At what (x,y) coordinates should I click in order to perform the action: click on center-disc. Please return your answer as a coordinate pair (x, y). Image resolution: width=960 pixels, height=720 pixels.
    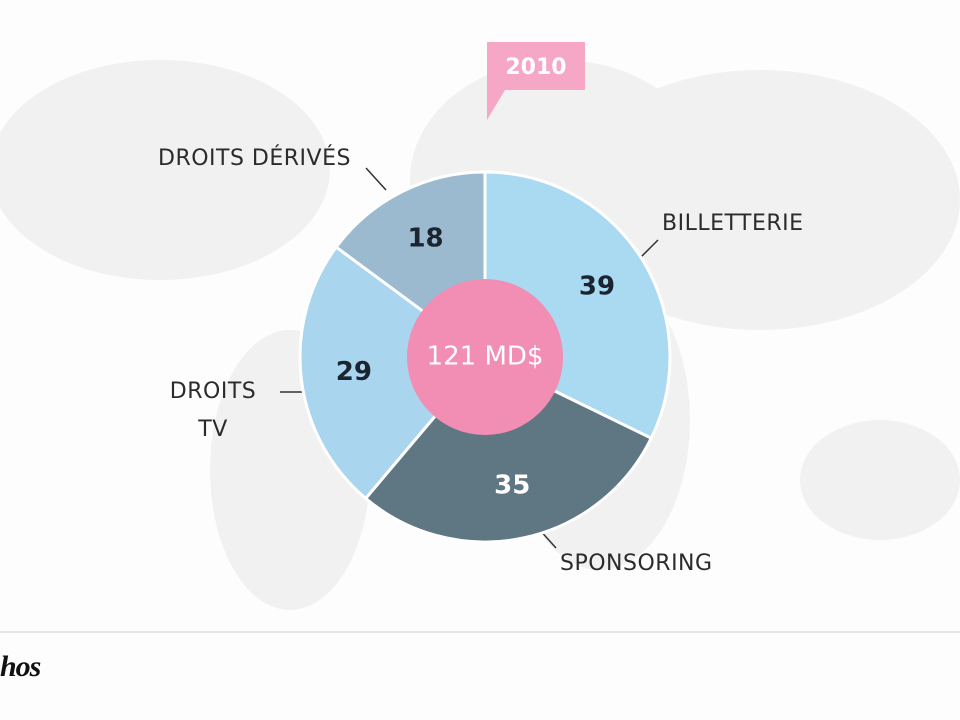
    Looking at the image, I should click on (485, 357).